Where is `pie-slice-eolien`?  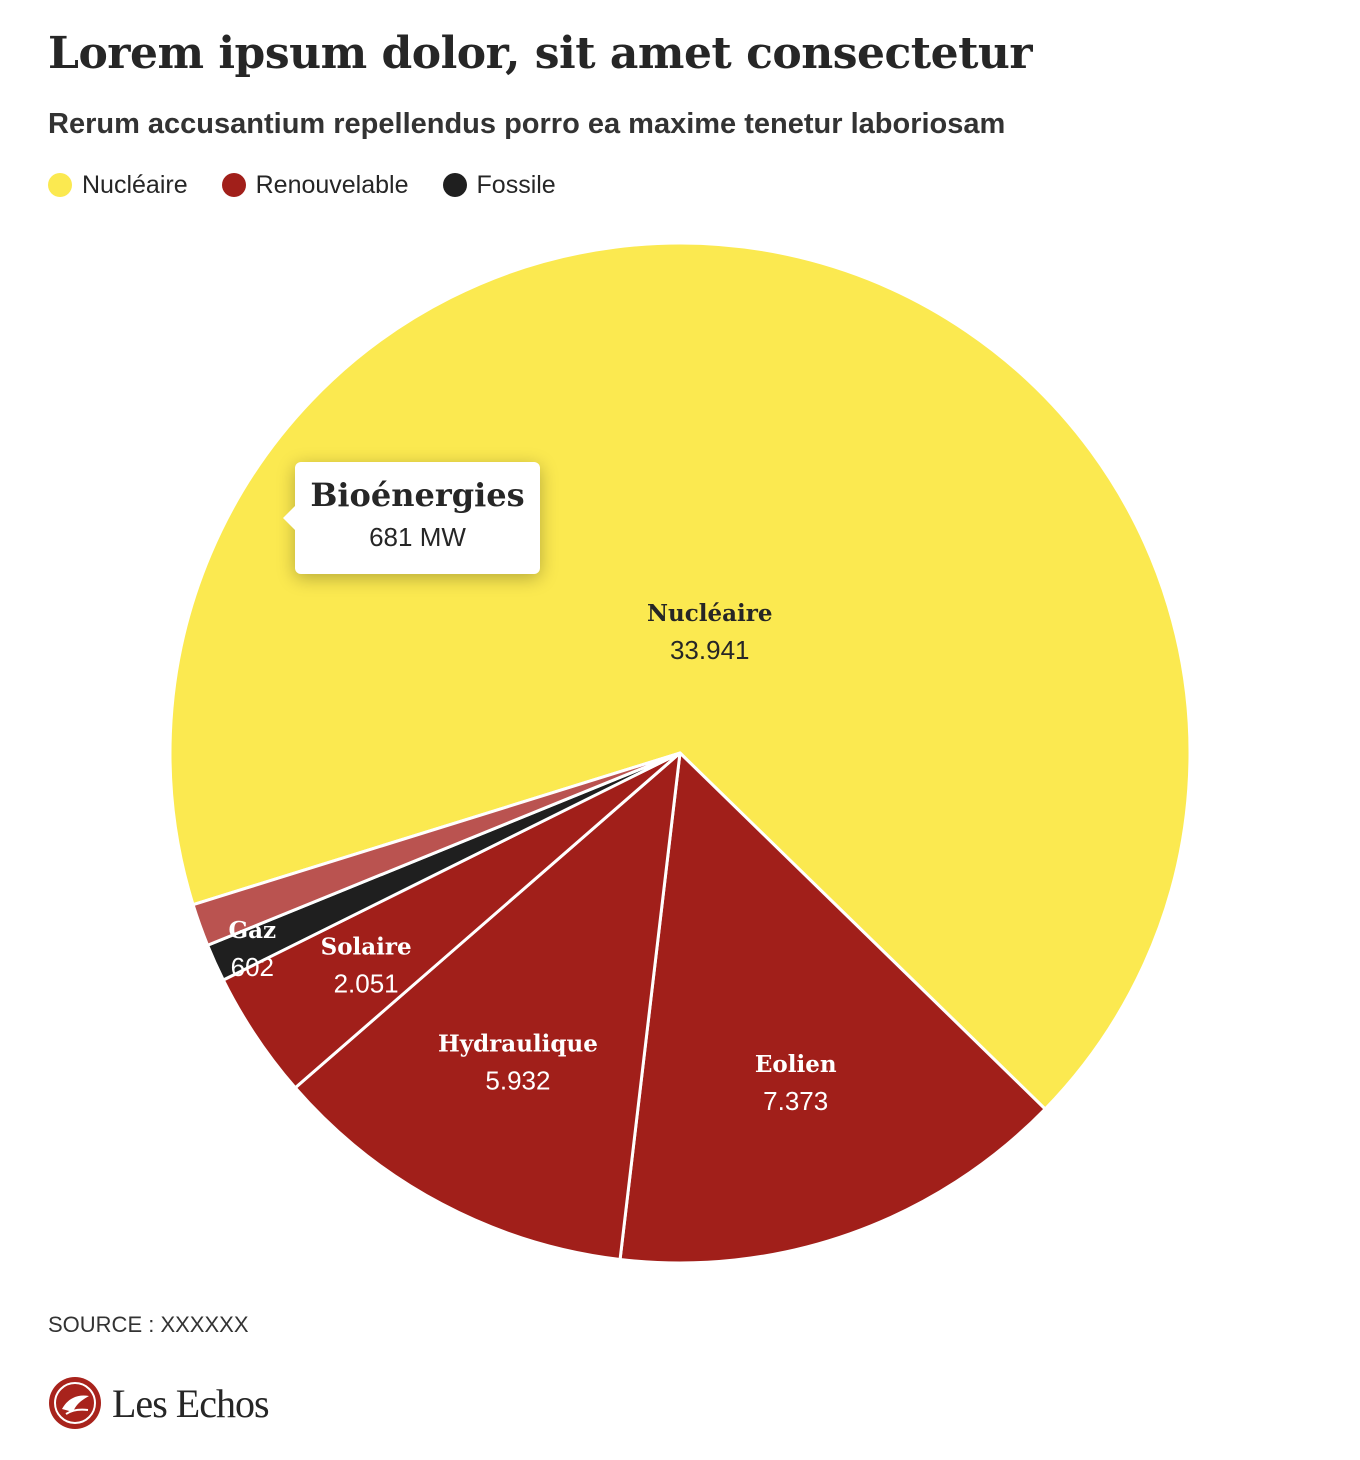
pie-slice-eolien is located at coordinates (832, 1008).